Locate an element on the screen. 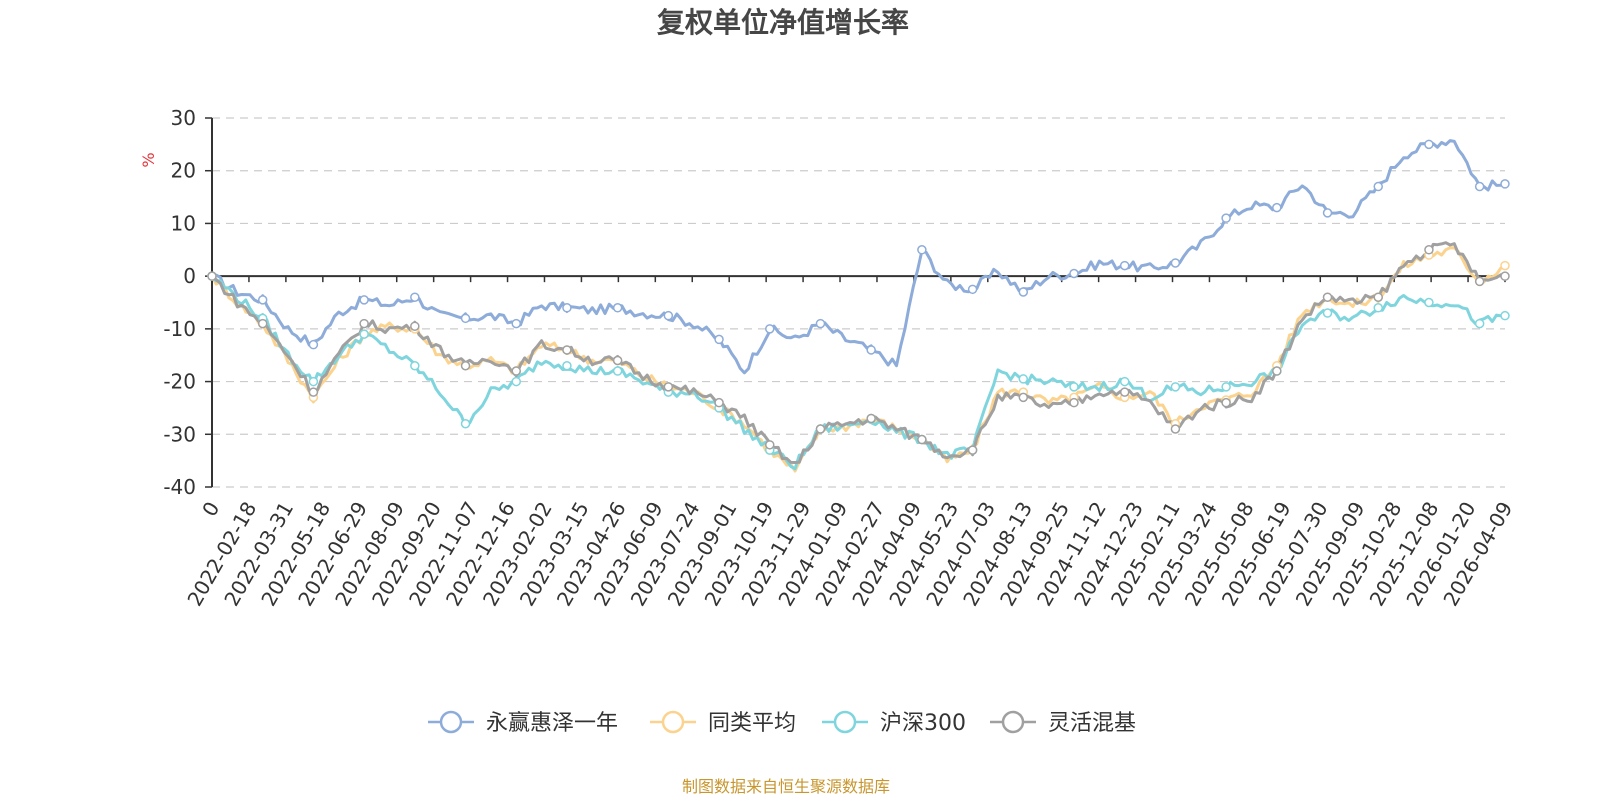 The height and width of the screenshot is (800, 1600). legend-item: 同类平均 is located at coordinates (723, 723).